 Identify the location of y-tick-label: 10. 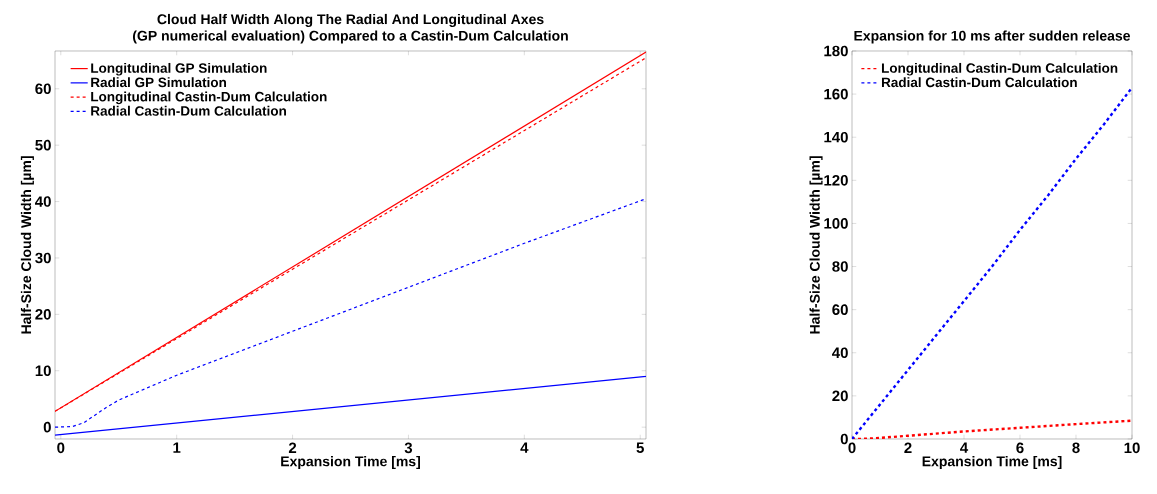
(43, 371).